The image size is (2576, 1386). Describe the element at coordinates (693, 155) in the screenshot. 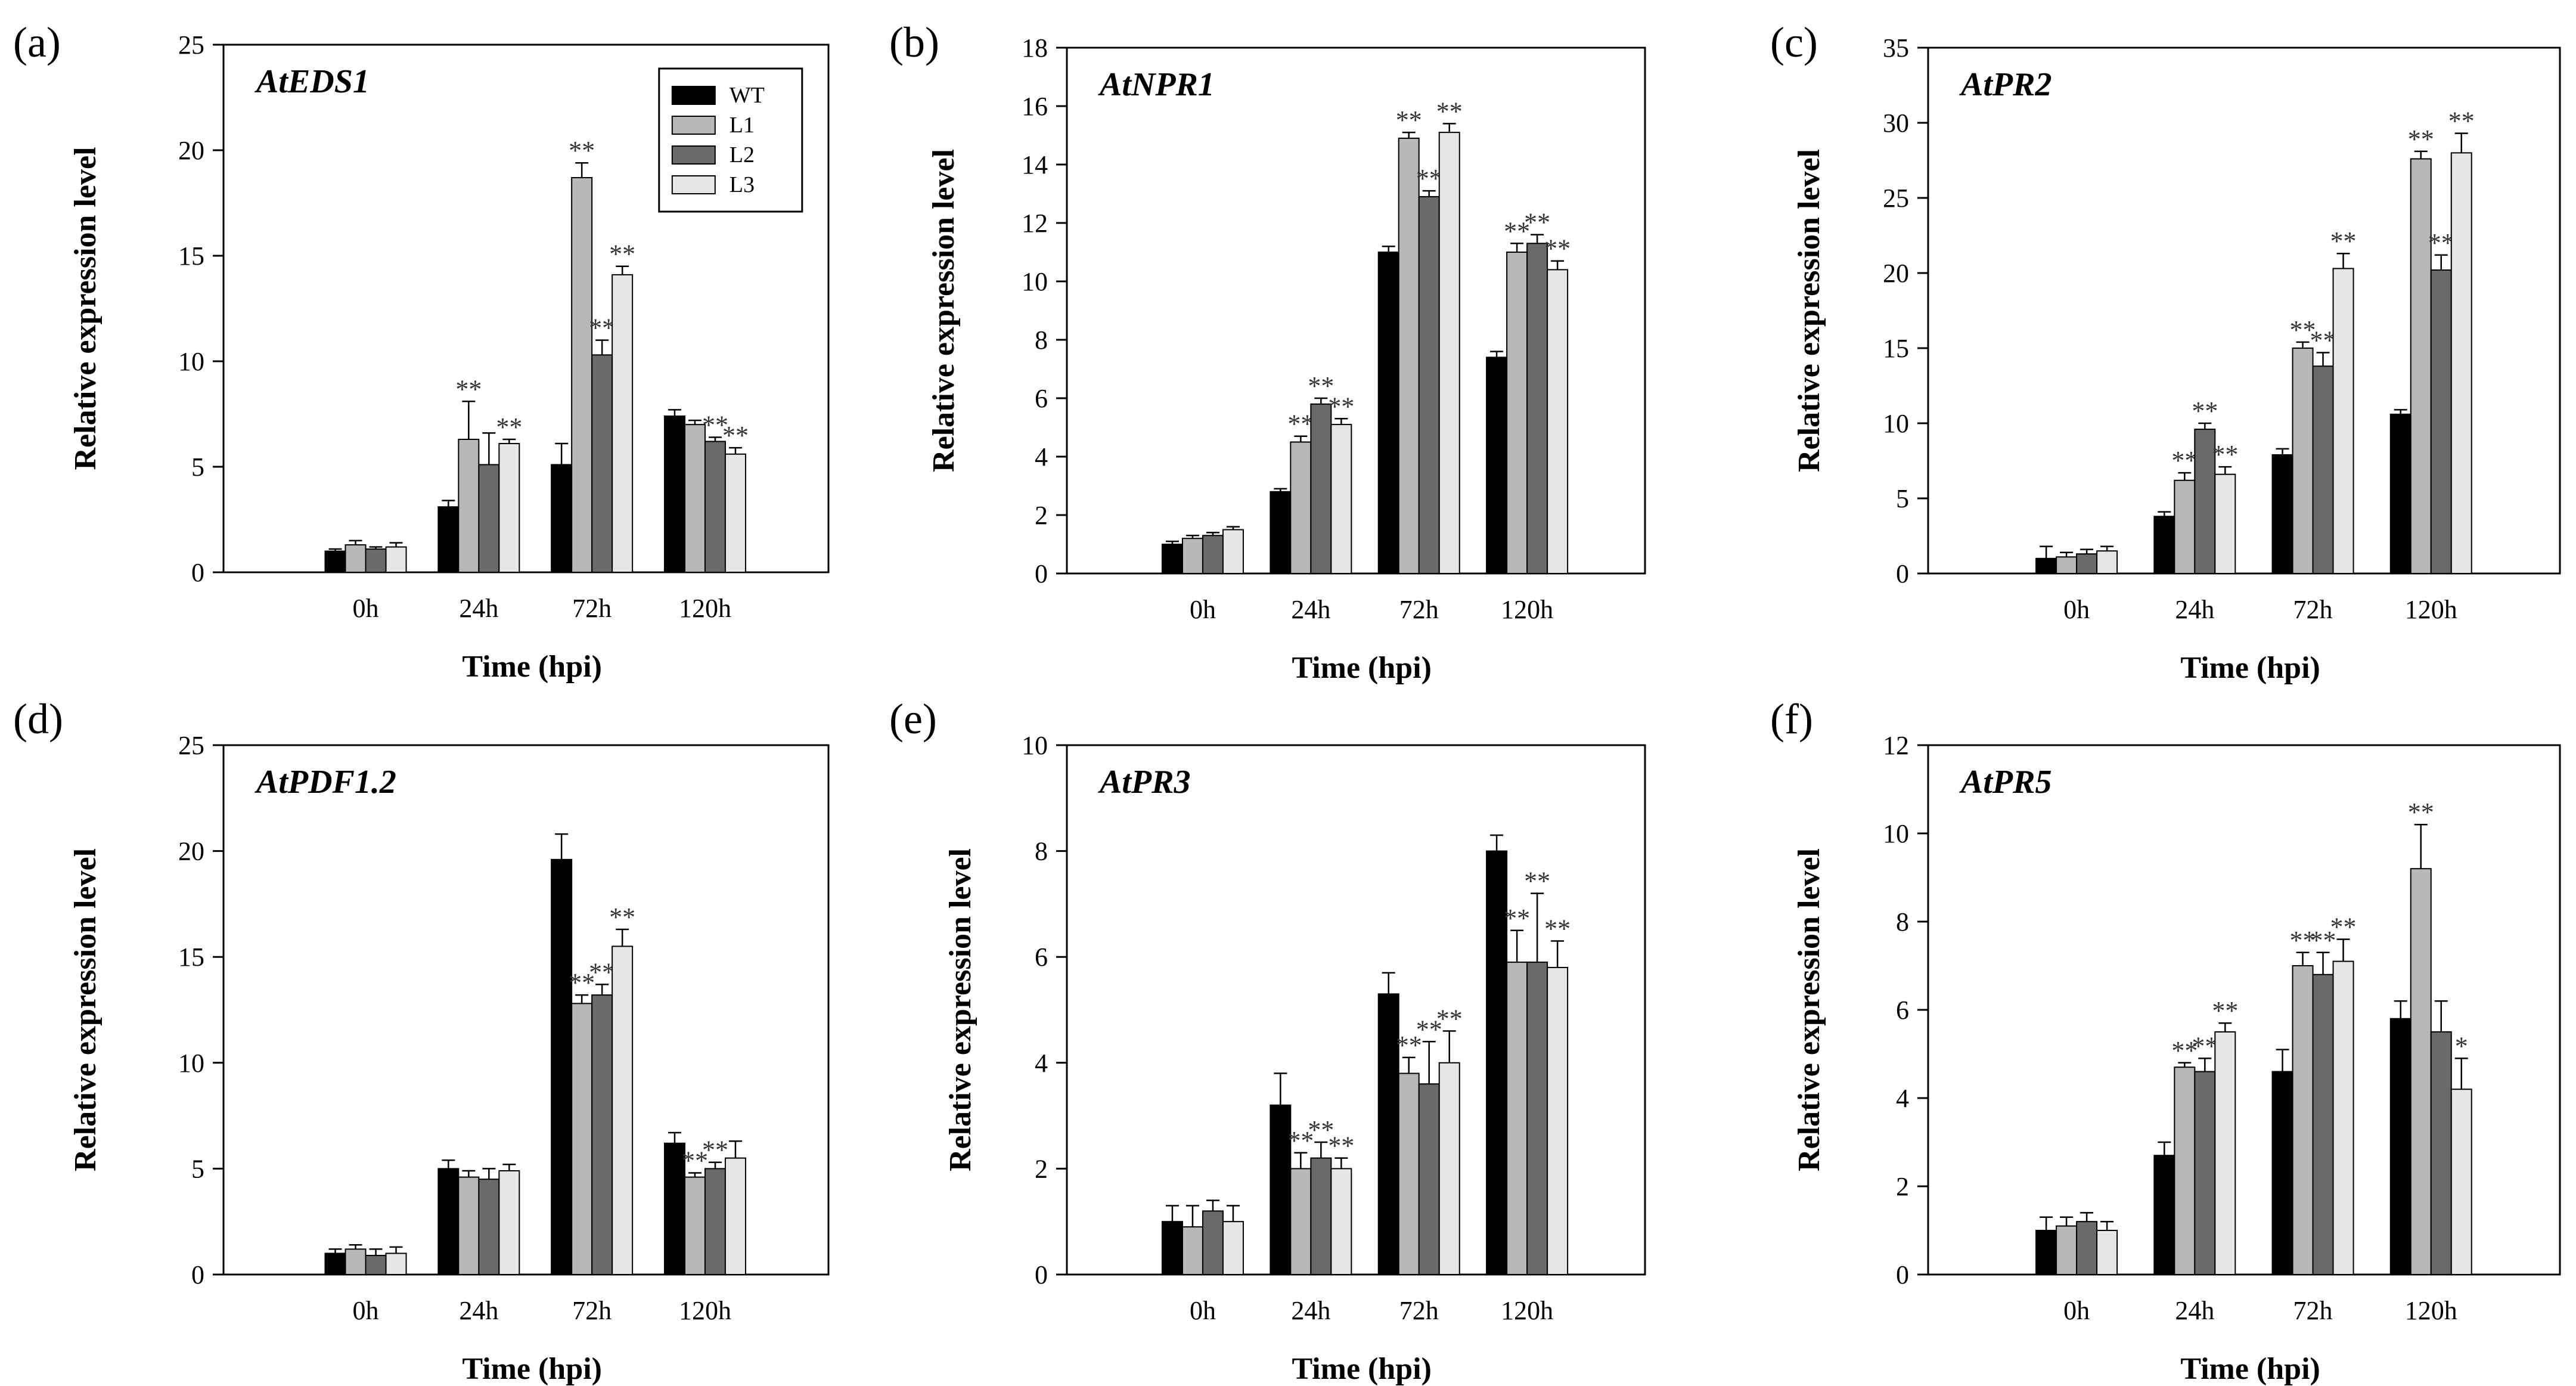

I see `legend-swatch-l2` at that location.